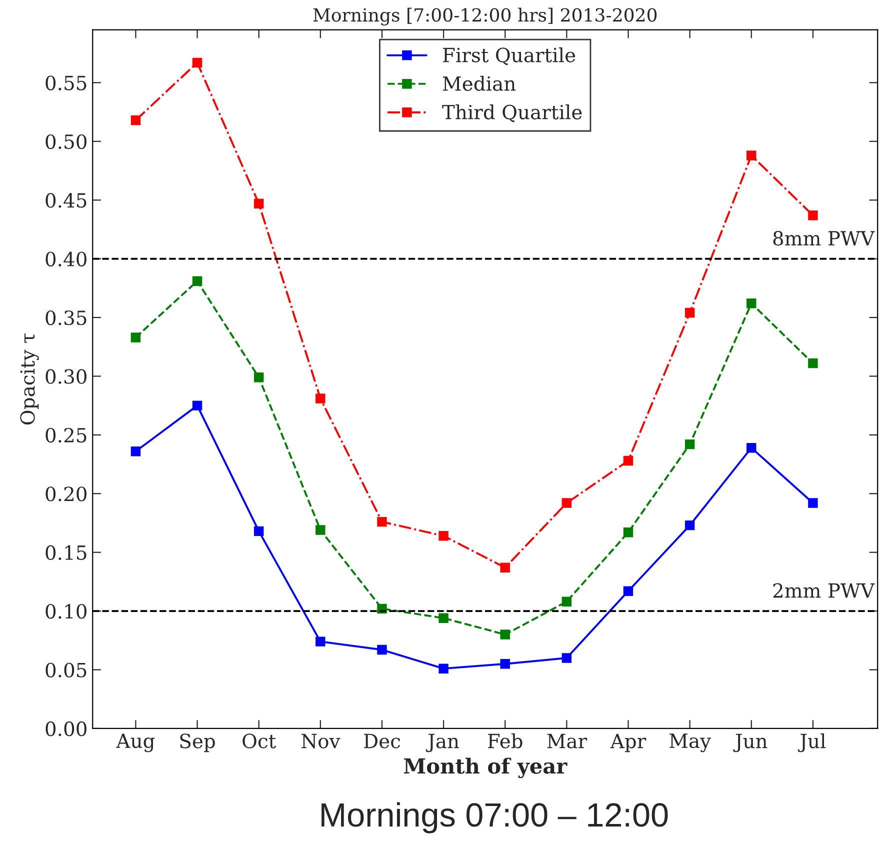 The image size is (882, 852). What do you see at coordinates (259, 741) in the screenshot?
I see `x-tick-label: Oct` at bounding box center [259, 741].